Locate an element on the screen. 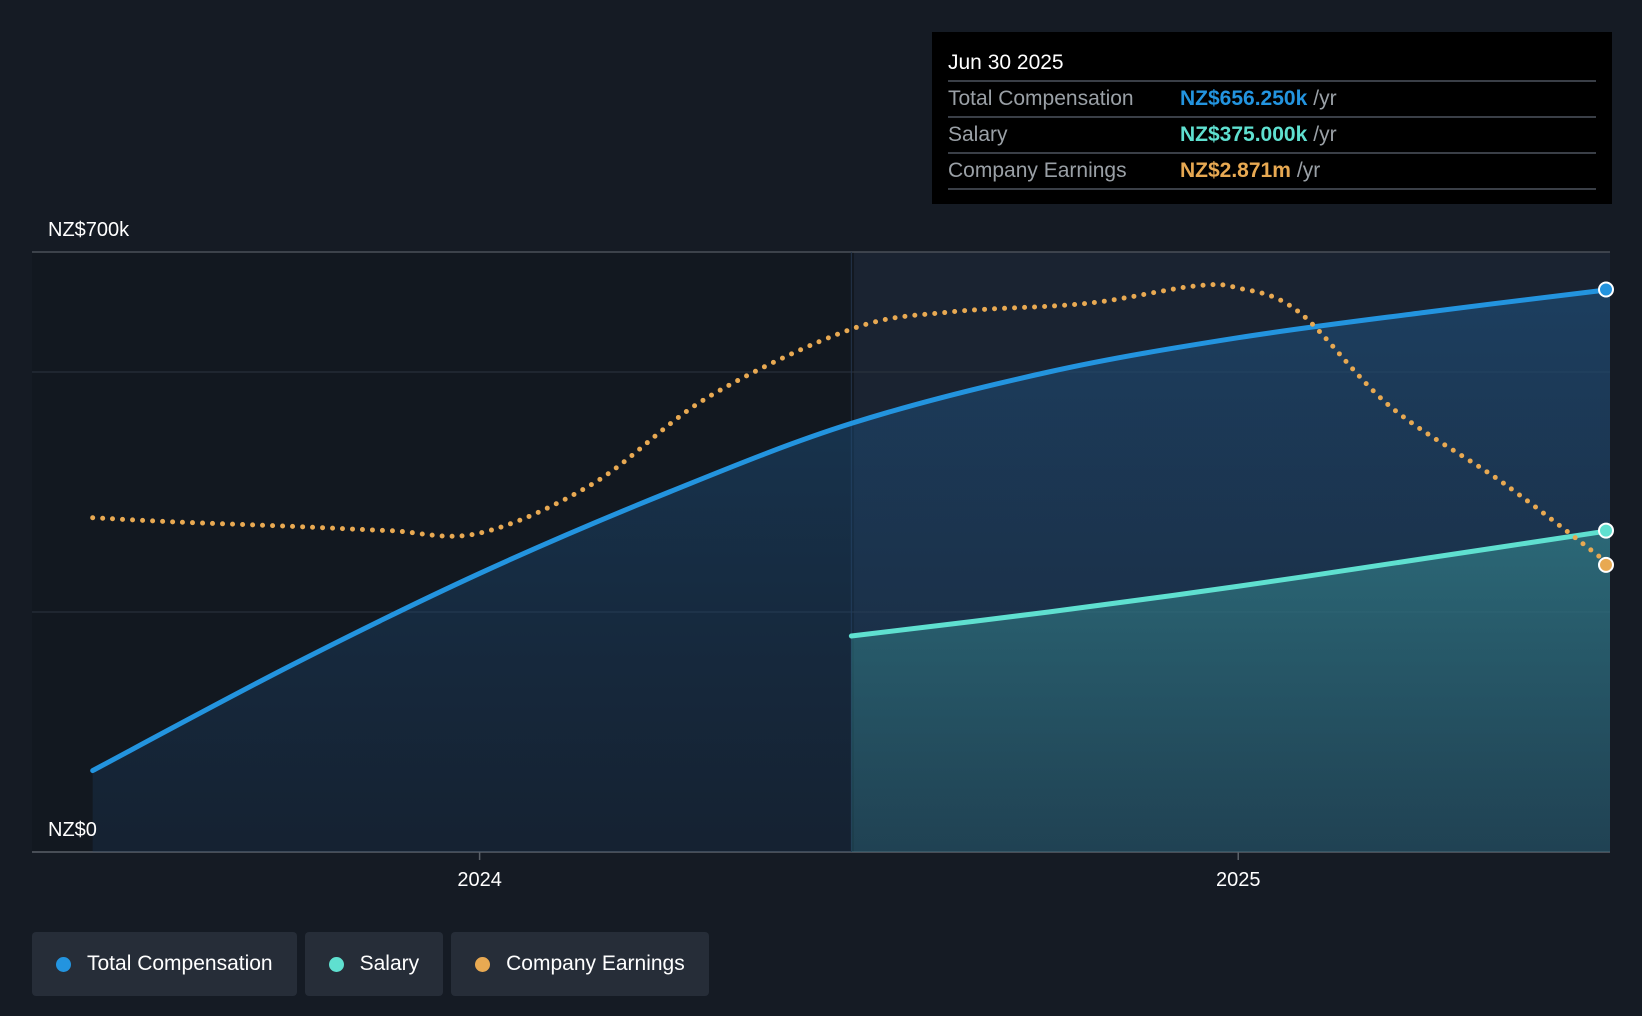  salary-line is located at coordinates (1230, 583).